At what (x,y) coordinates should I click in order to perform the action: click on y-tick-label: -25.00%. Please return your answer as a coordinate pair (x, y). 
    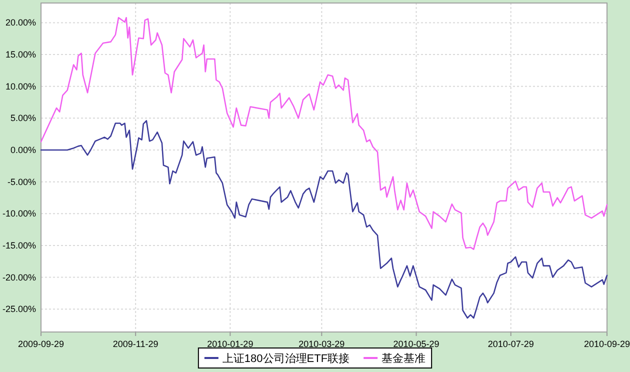
    Looking at the image, I should click on (19, 309).